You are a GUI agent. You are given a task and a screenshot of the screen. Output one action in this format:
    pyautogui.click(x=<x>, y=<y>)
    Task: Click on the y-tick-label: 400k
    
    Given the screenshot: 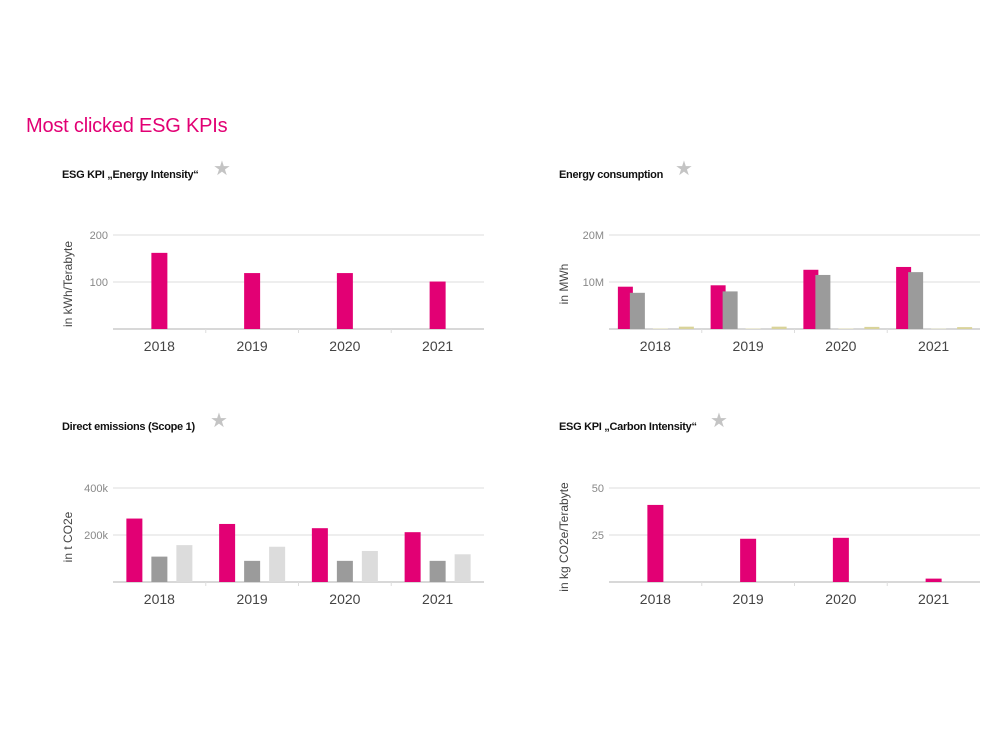 What is the action you would take?
    pyautogui.click(x=96, y=489)
    